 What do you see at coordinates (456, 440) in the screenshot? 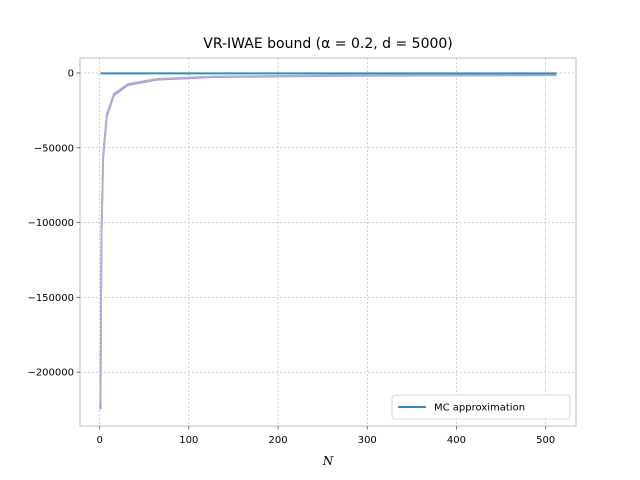
I see `x-tick-label: 400` at bounding box center [456, 440].